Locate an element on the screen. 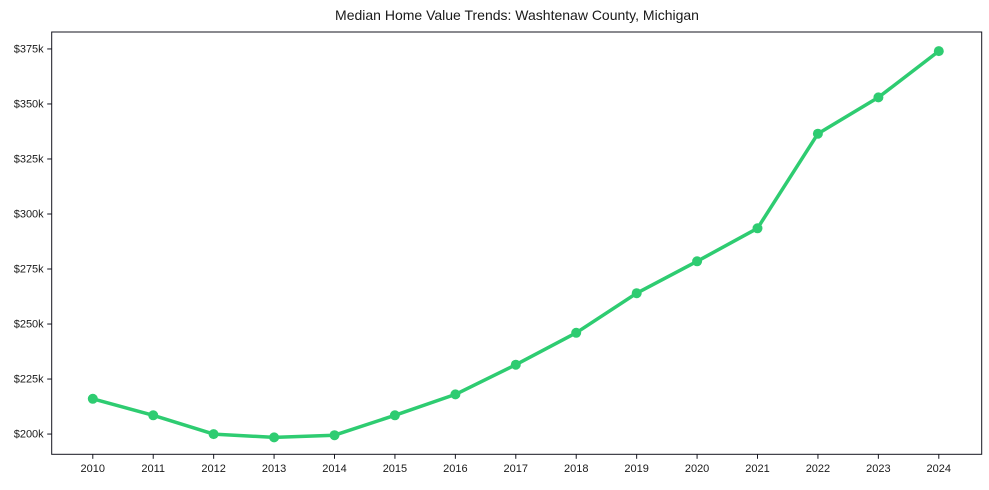 The height and width of the screenshot is (490, 989). y-tick-label: $250k is located at coordinates (29, 325).